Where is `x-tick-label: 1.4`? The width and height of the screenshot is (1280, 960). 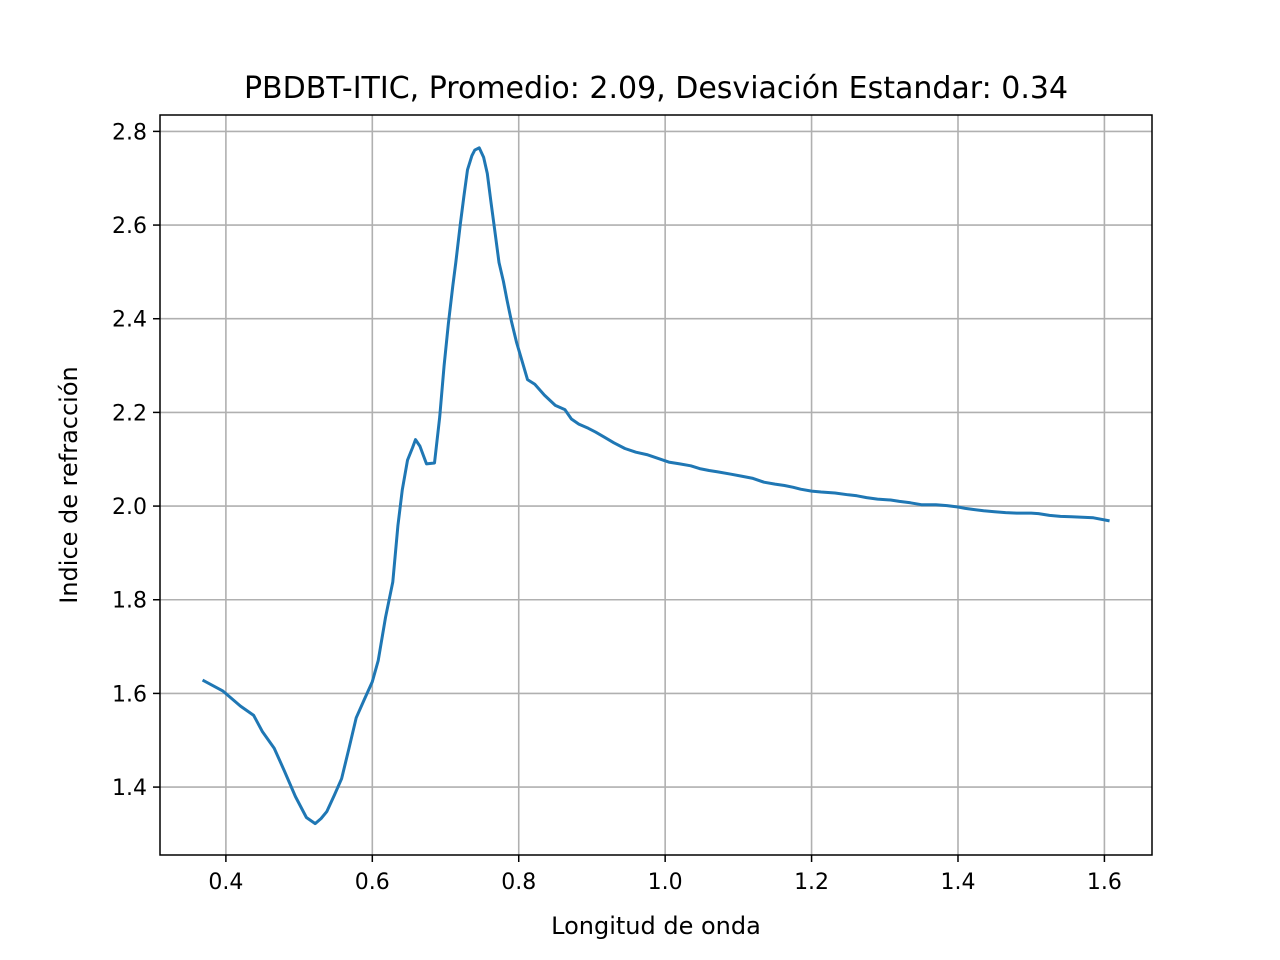 x-tick-label: 1.4 is located at coordinates (957, 882).